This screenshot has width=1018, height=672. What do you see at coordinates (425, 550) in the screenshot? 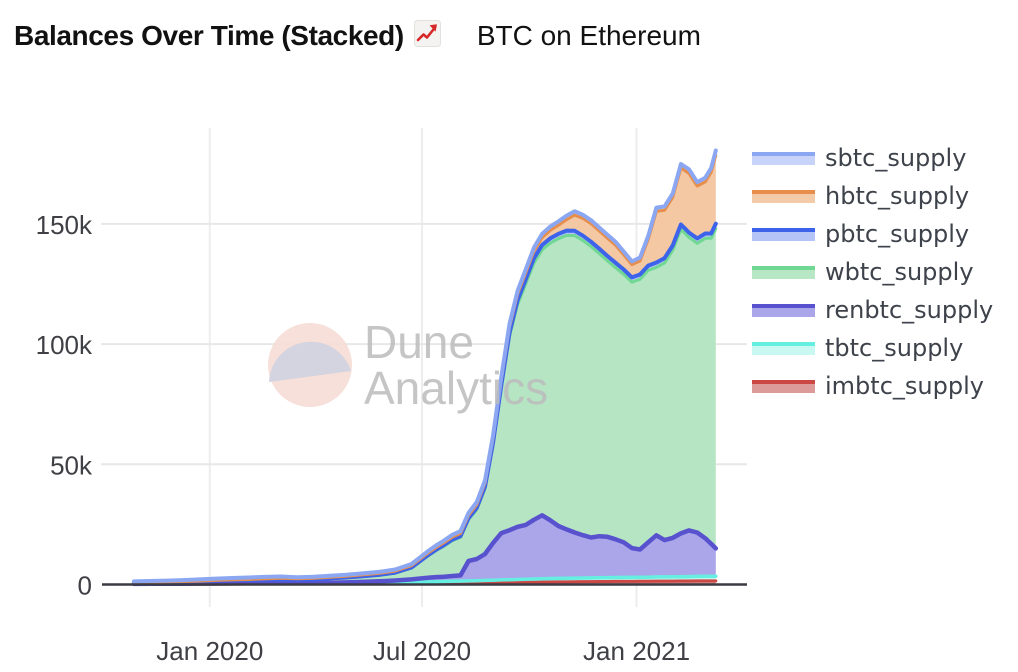
I see `line-renbtc_supply` at bounding box center [425, 550].